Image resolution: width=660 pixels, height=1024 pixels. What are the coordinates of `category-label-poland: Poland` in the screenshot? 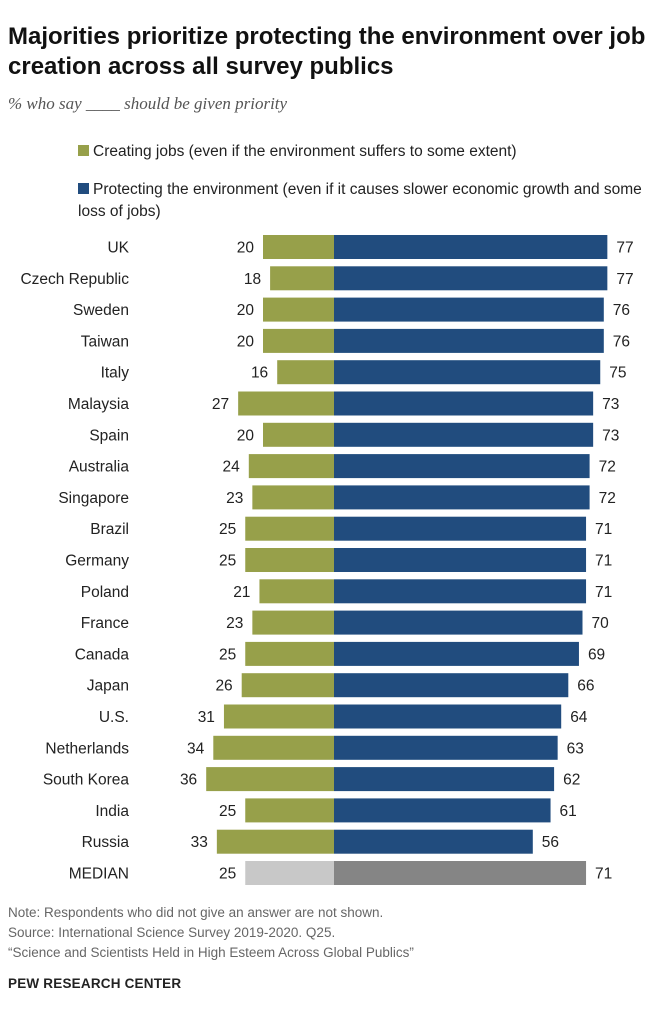 It's located at (105, 592).